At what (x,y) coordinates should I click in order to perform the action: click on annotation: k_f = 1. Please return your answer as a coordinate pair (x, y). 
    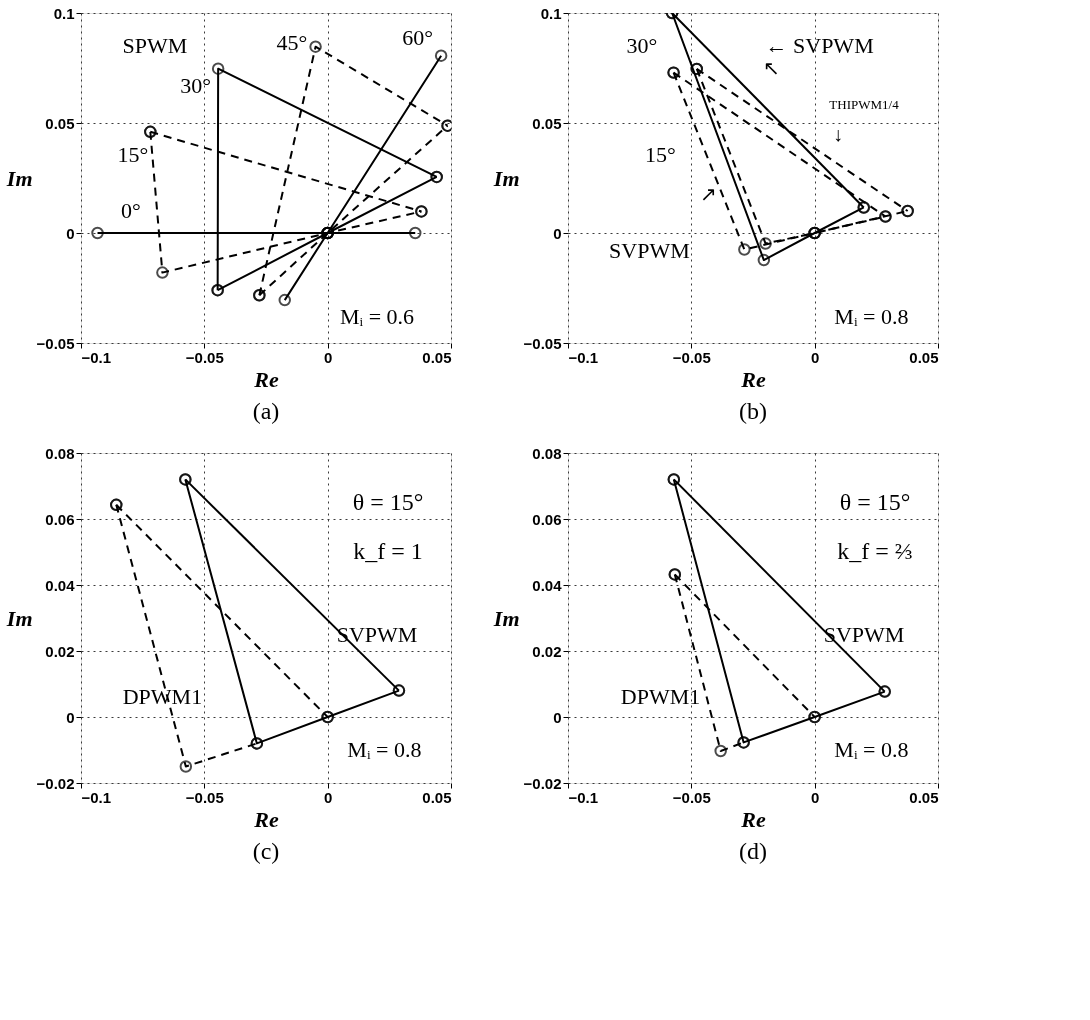
    Looking at the image, I should click on (388, 551).